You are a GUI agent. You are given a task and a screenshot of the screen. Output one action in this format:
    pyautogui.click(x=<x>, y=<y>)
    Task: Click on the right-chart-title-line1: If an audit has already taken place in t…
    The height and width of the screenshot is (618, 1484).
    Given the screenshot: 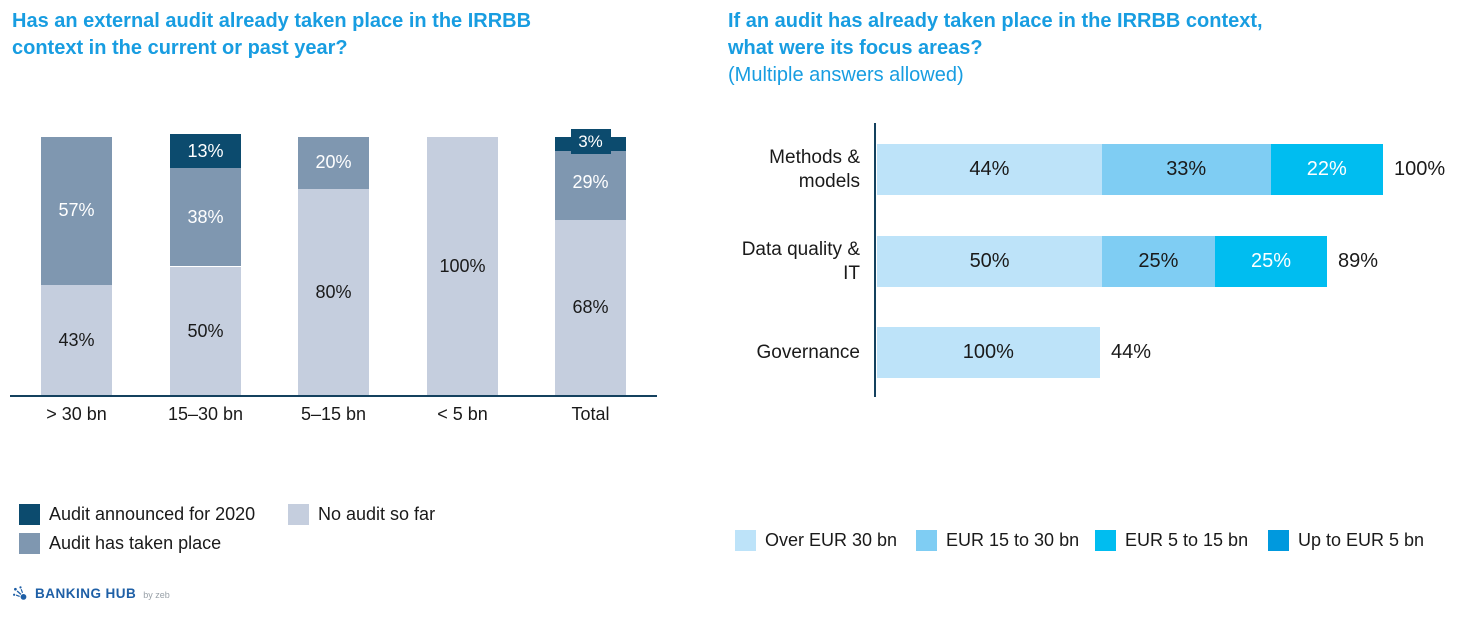 What is the action you would take?
    pyautogui.click(x=995, y=21)
    